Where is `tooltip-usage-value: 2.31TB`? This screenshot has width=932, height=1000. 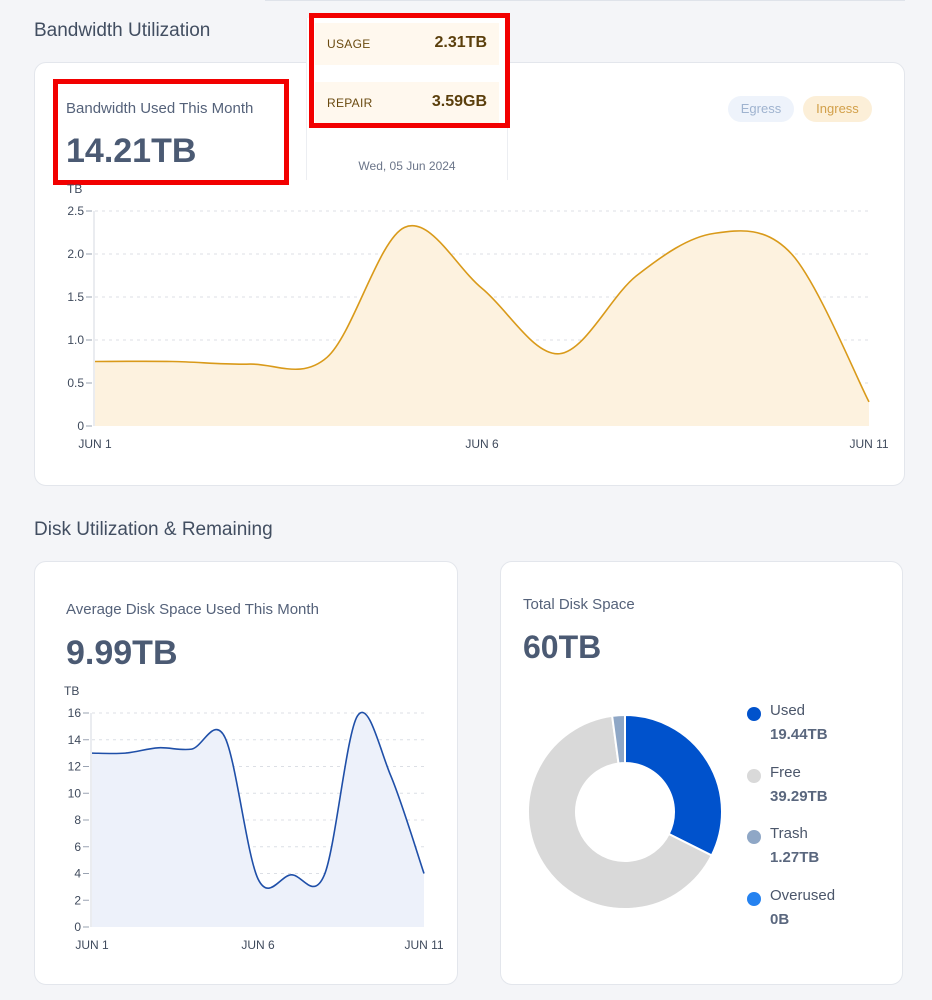
tooltip-usage-value: 2.31TB is located at coordinates (460, 42).